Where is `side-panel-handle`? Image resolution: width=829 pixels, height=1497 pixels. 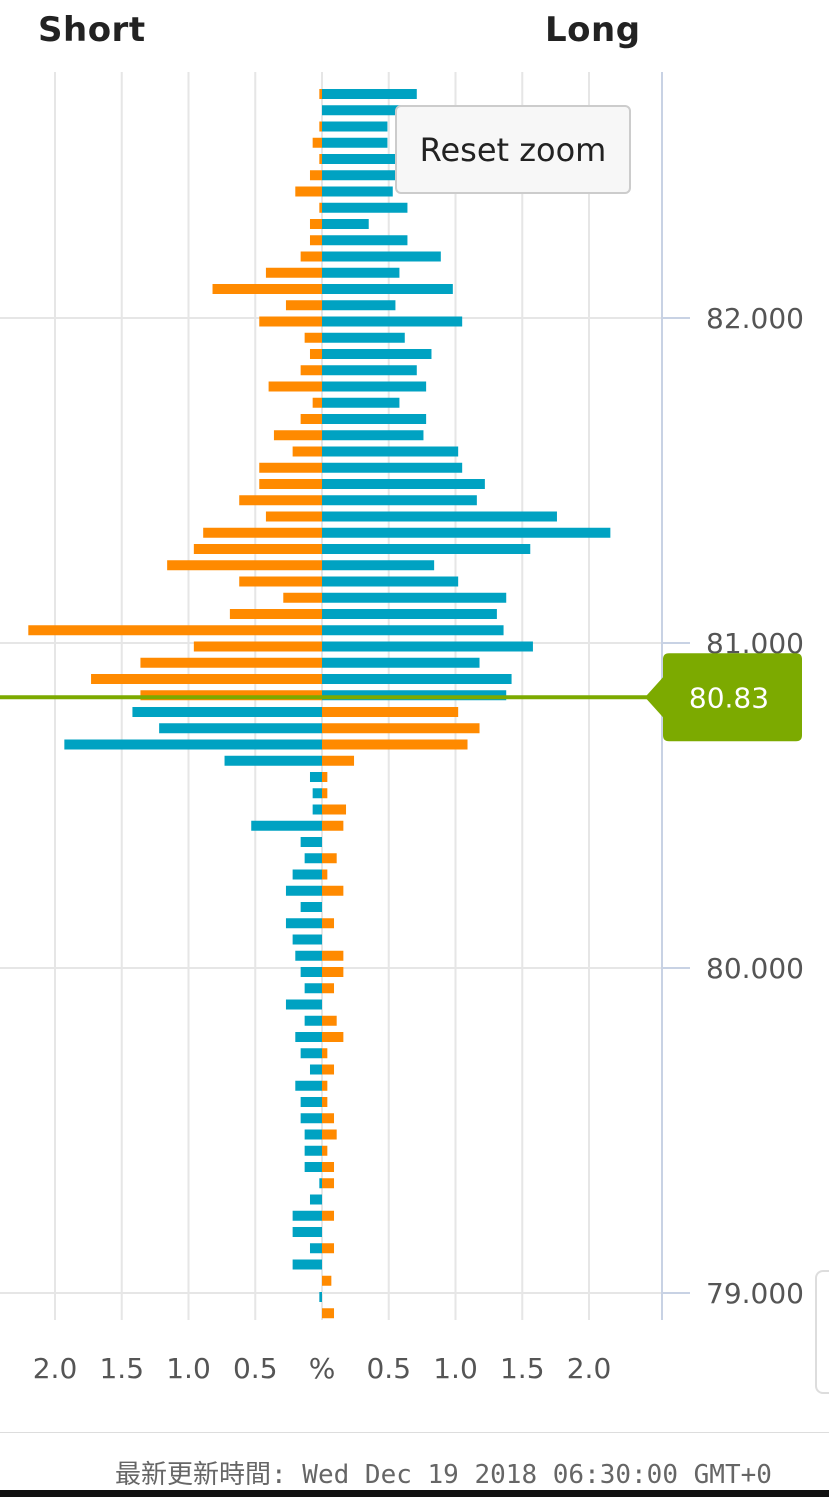 side-panel-handle is located at coordinates (822, 1332).